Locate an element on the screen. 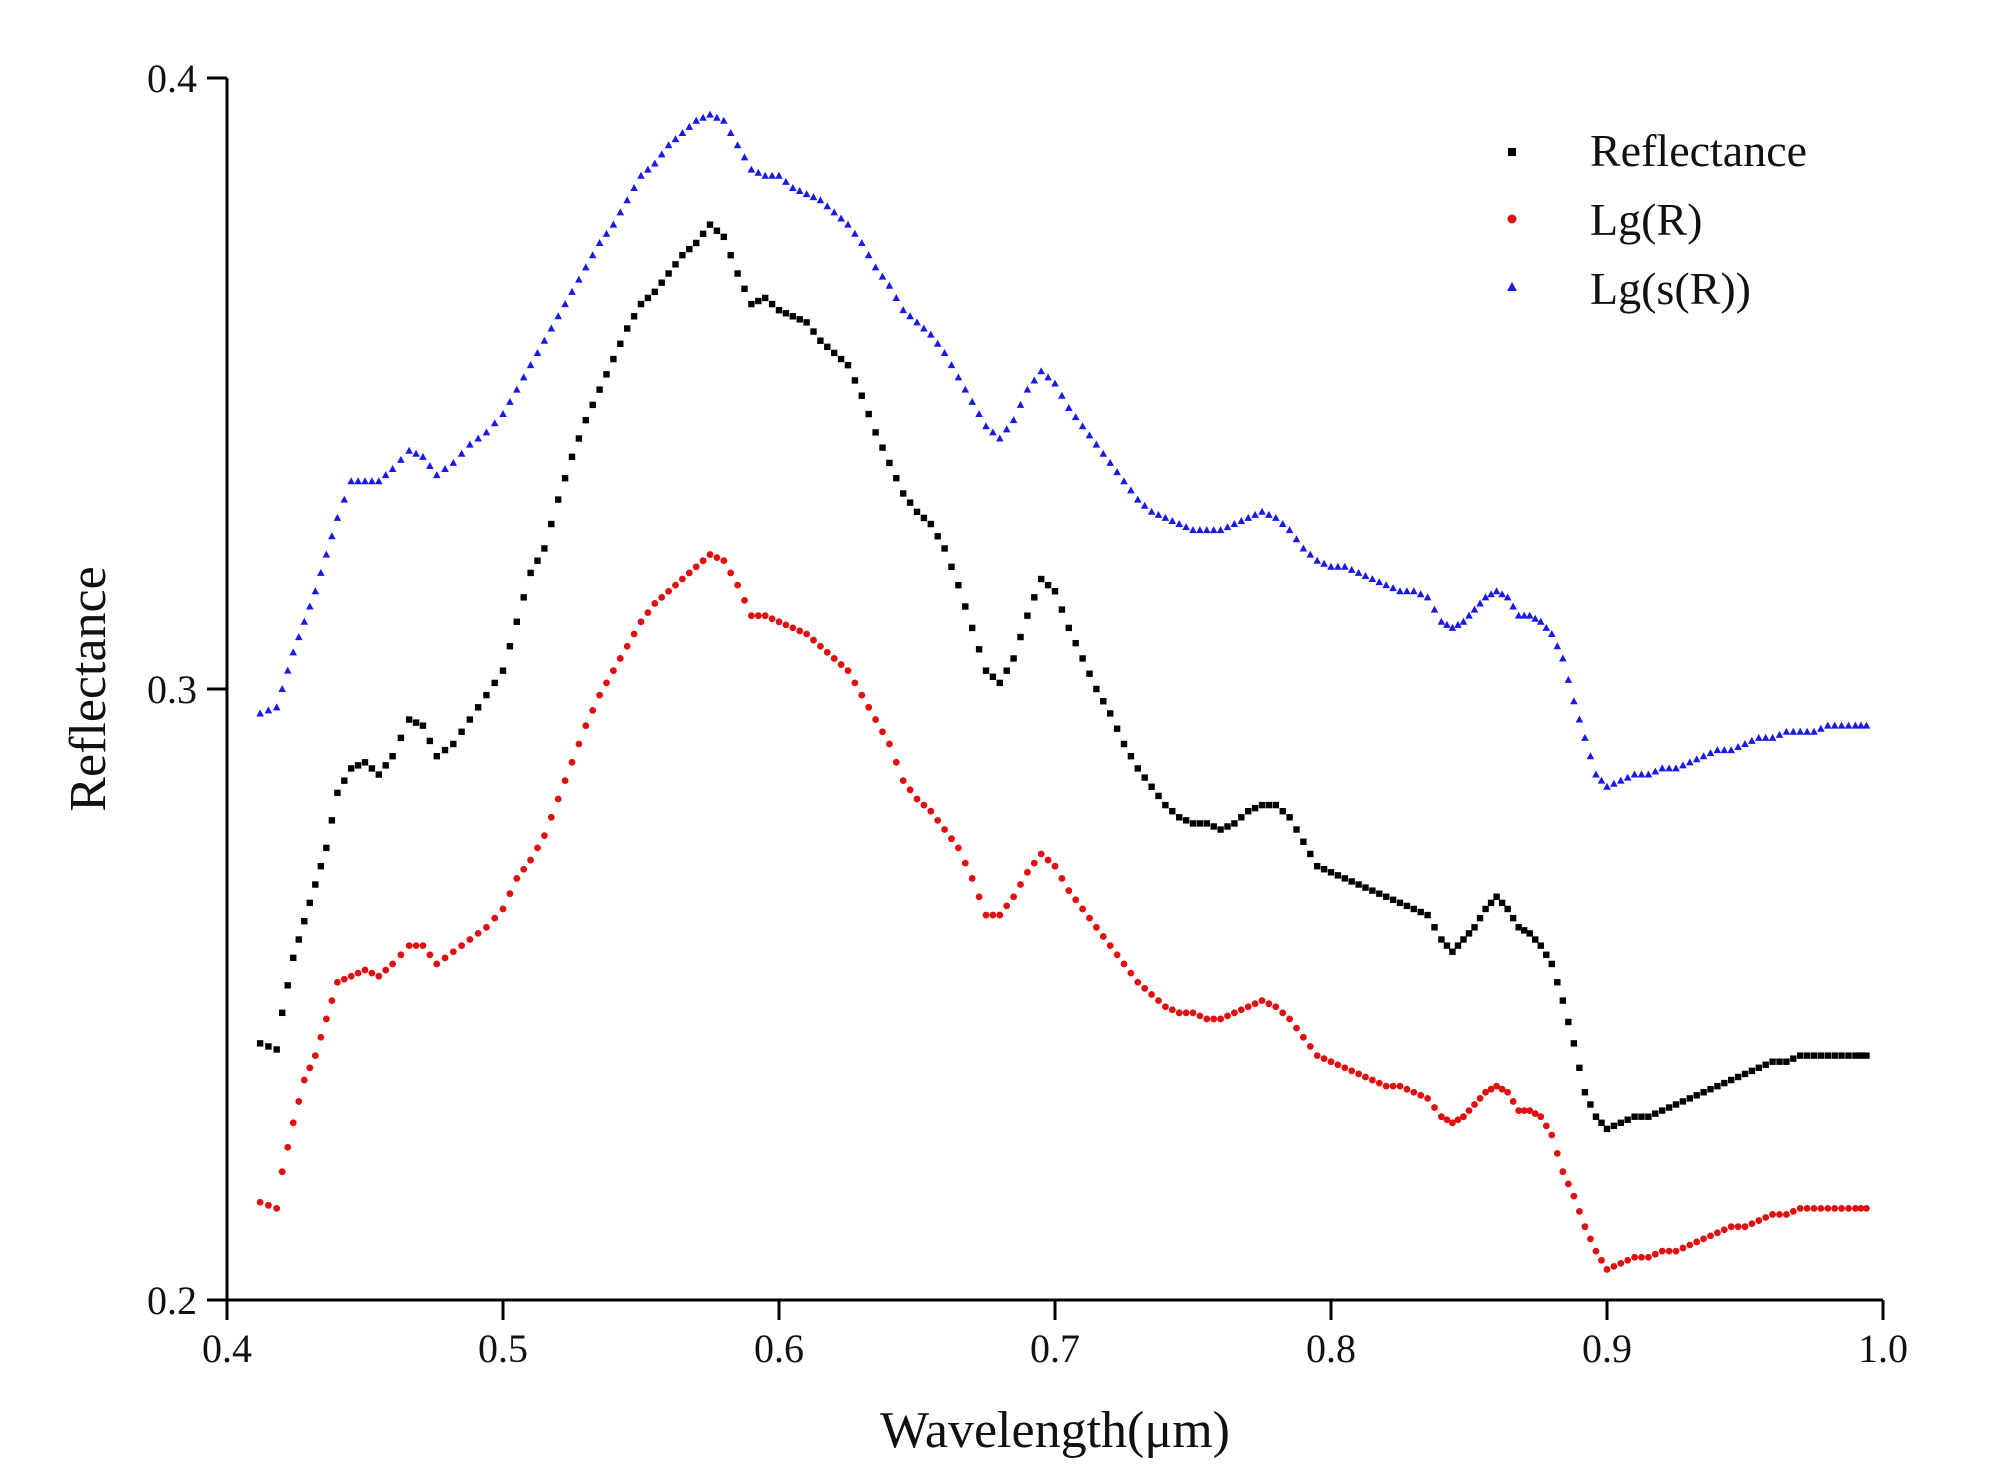 The width and height of the screenshot is (2004, 1472). x-axis-ticks: 0.4 0.5 0.6 0.7 0.8 0.9 1.0 is located at coordinates (1055, 1335).